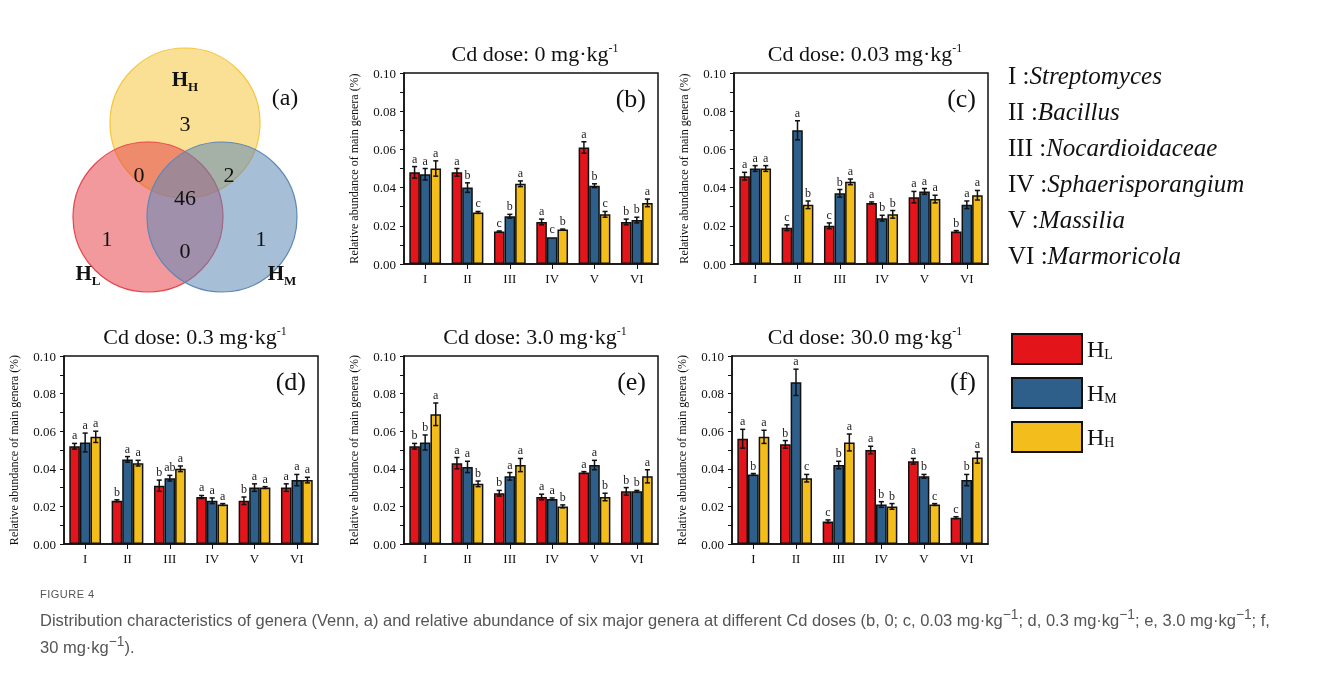  I want to click on text: II :Bacillus, so click(1064, 111).